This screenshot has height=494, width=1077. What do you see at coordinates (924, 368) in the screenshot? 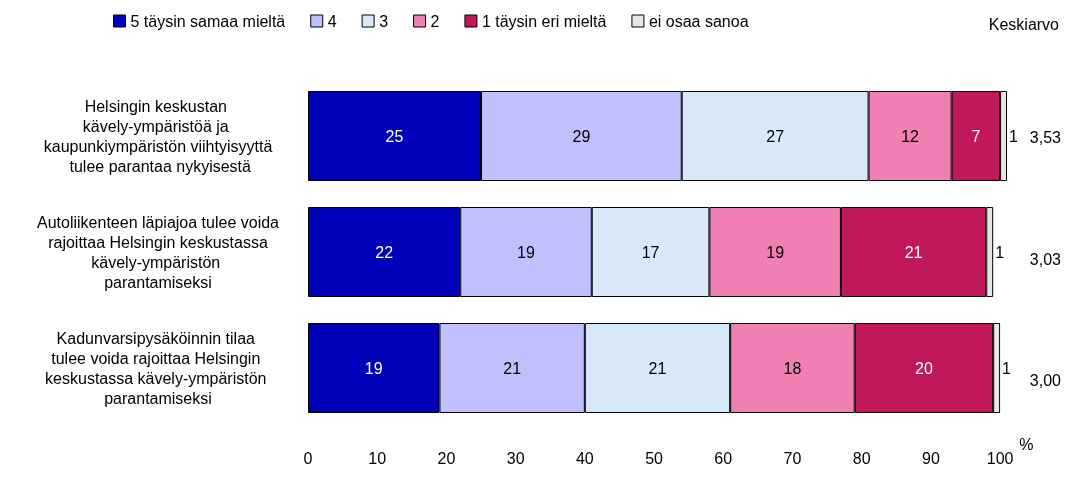
I see `data-label: 20` at bounding box center [924, 368].